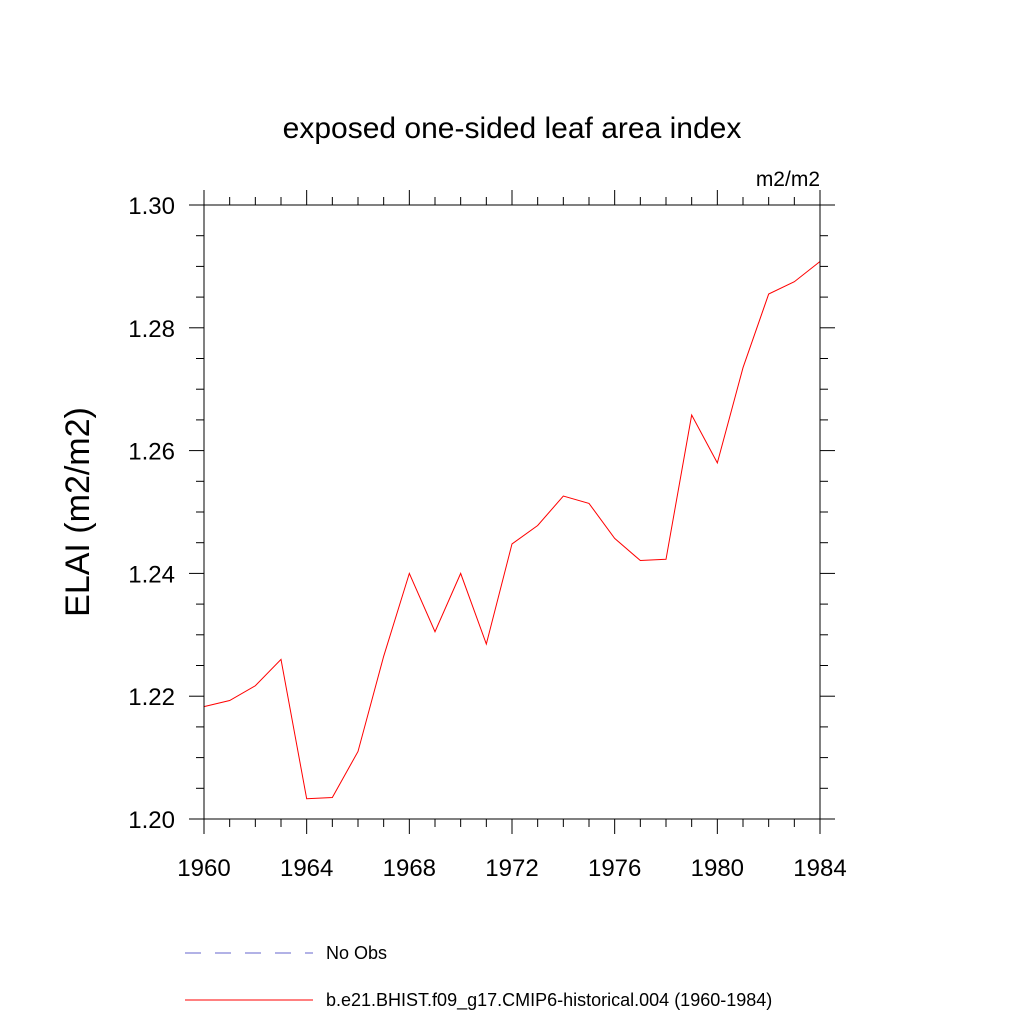 The width and height of the screenshot is (1024, 1024). I want to click on x-tick-label: 1984, so click(819, 868).